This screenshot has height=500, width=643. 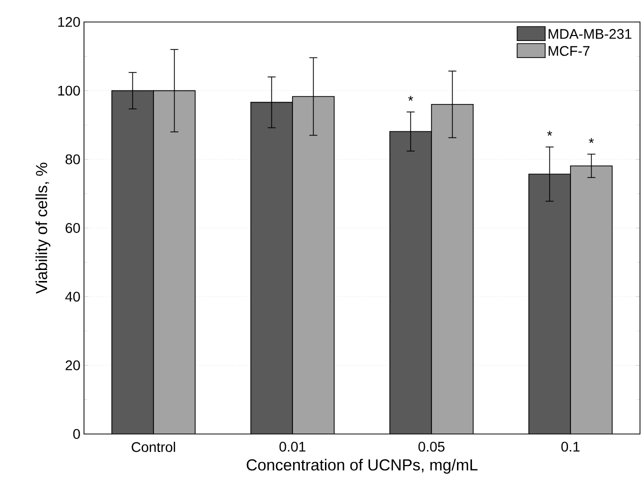 I want to click on x-tick-label: 0.05, so click(x=431, y=447).